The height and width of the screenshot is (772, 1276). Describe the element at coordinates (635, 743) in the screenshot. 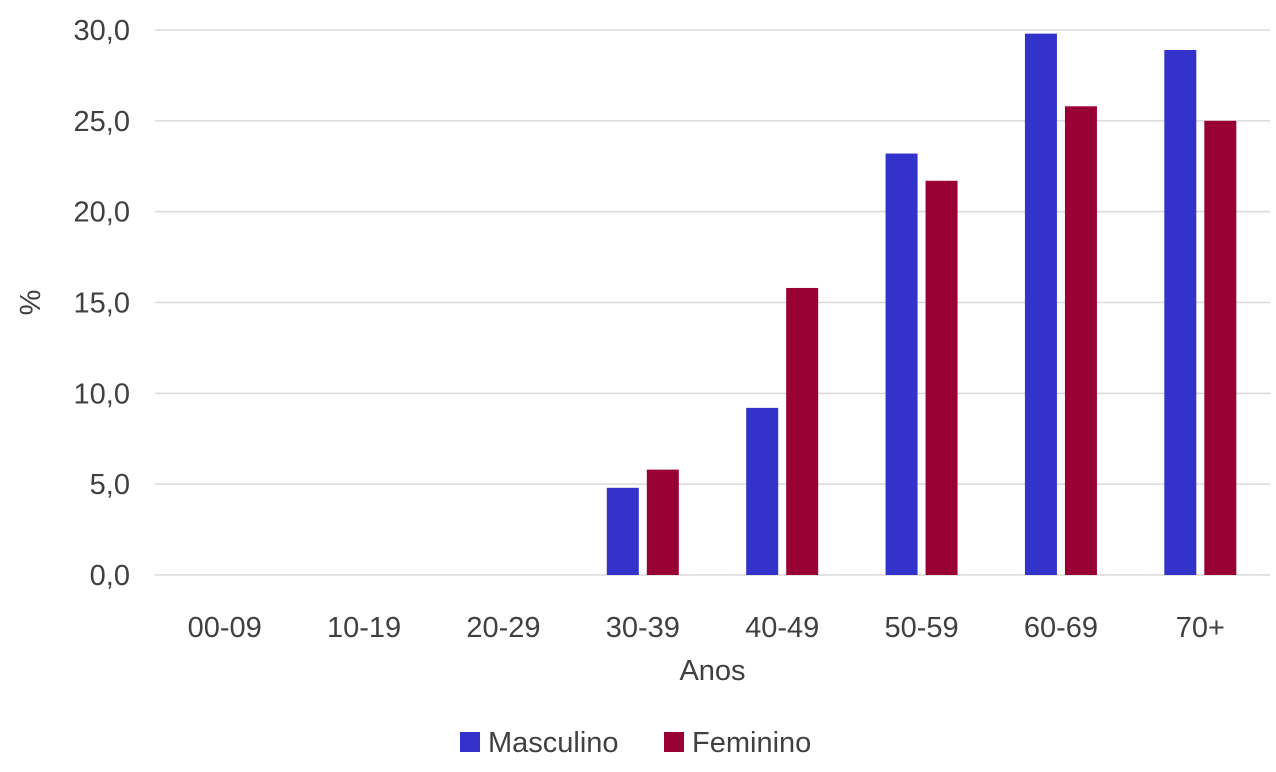

I see `legend: Masculino Feminino` at that location.